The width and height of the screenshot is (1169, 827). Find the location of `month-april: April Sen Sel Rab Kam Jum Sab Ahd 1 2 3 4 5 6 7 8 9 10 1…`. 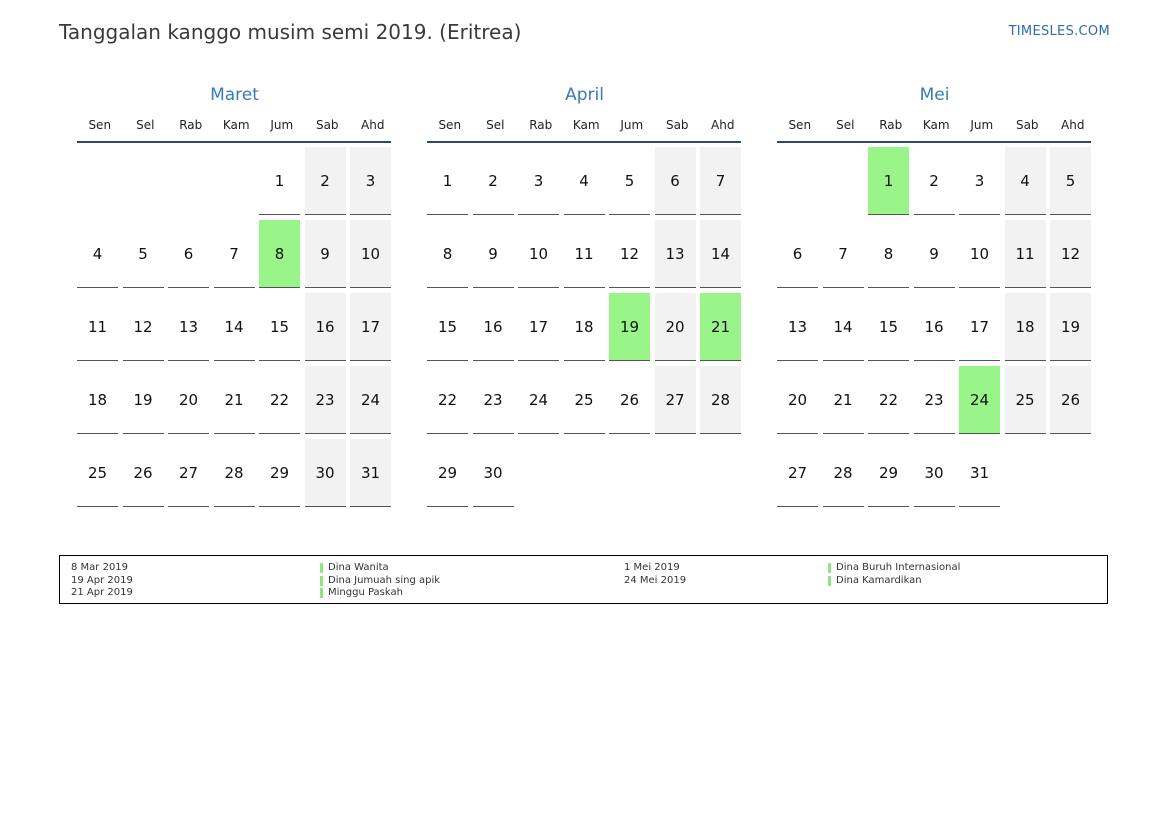

month-april: April Sen Sel Rab Kam Jum Sab Ahd 1 2 3 4 5 6 7 8 9 10 1… is located at coordinates (584, 297).